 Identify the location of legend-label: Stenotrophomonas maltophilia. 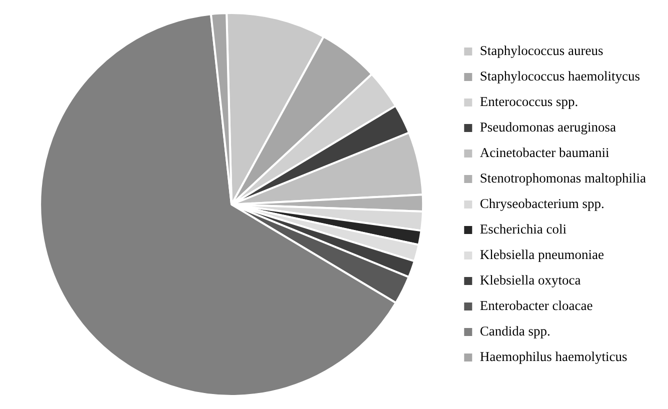
(563, 178).